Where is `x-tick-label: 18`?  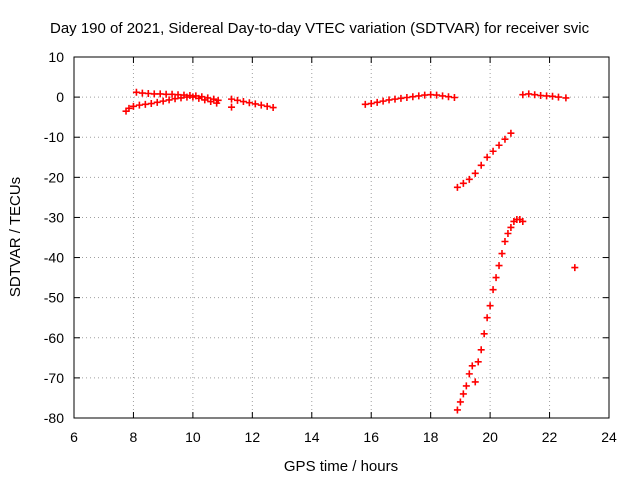
x-tick-label: 18 is located at coordinates (431, 437).